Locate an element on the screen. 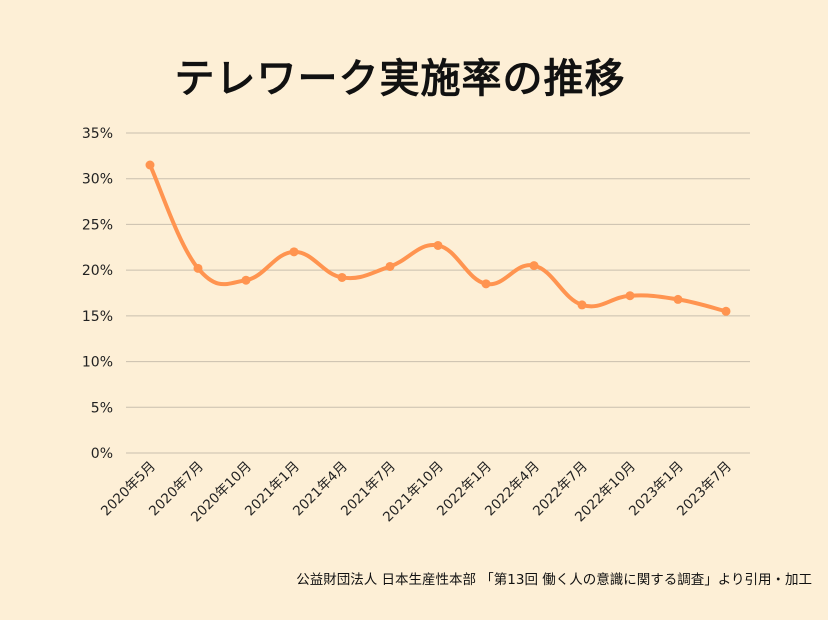  y-tick-label: 10% is located at coordinates (97, 363).